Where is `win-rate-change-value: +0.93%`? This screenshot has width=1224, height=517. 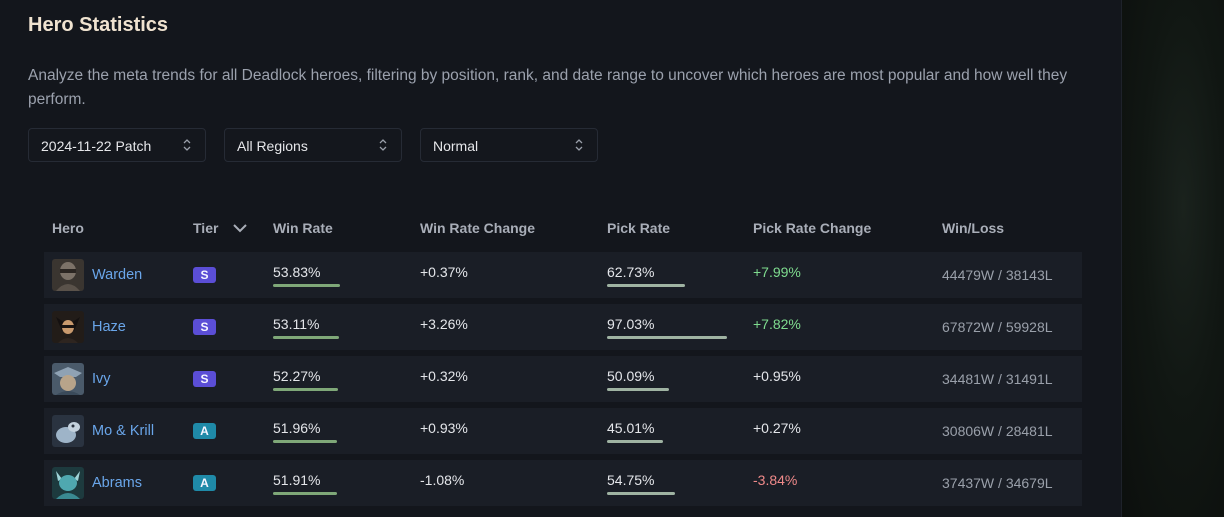 win-rate-change-value: +0.93% is located at coordinates (444, 428).